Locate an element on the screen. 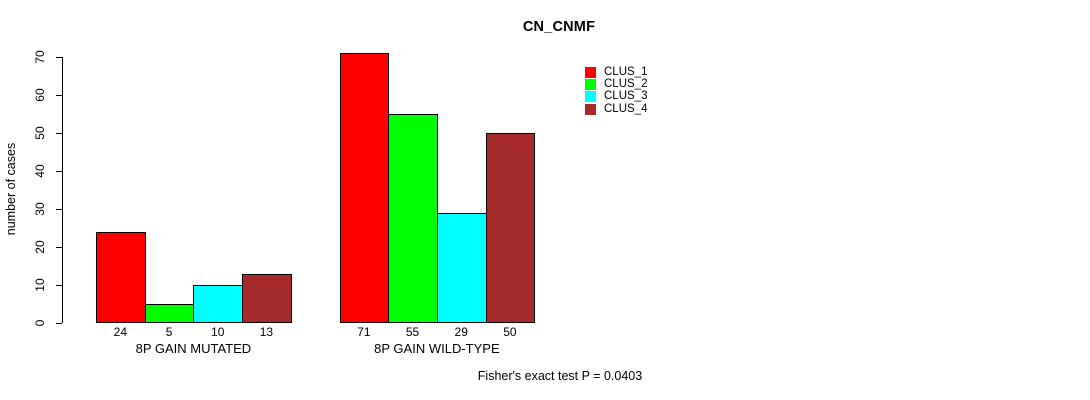 The height and width of the screenshot is (400, 1090). y-axis-tick-label: 40 is located at coordinates (40, 171).